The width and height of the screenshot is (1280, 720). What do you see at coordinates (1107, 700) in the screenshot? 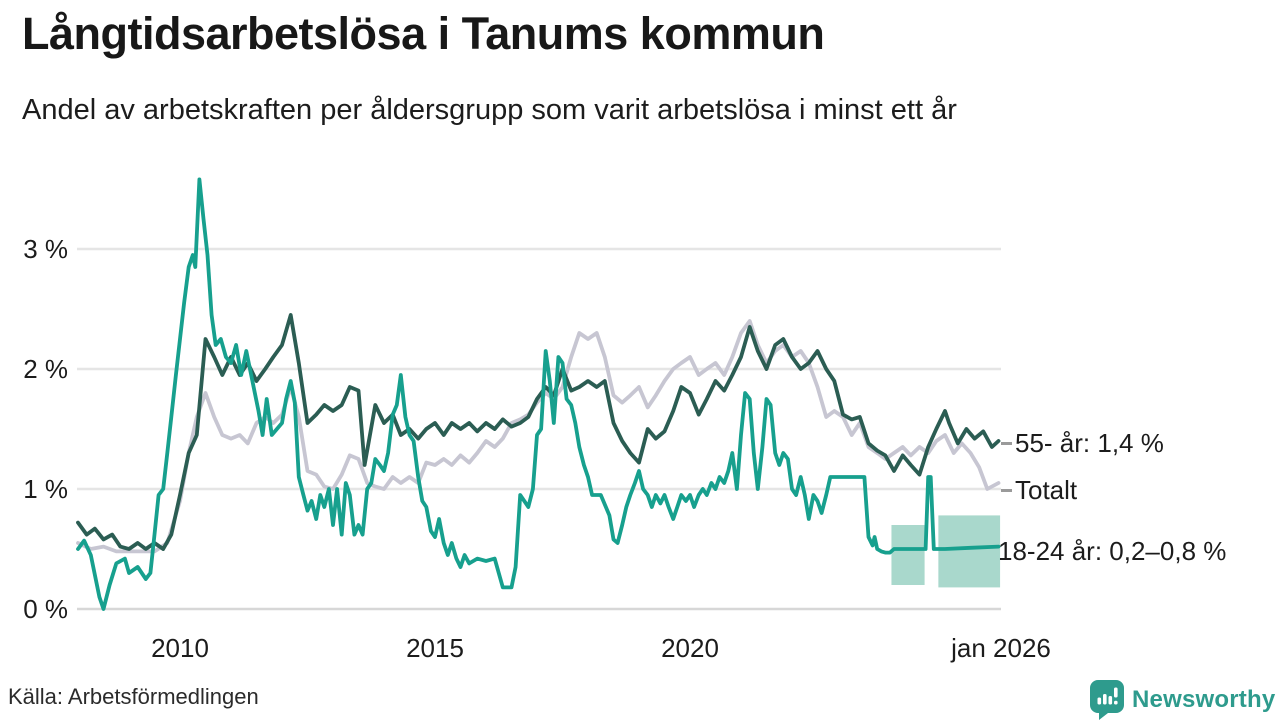
I see `newsworthy-bubble-chart-icon` at bounding box center [1107, 700].